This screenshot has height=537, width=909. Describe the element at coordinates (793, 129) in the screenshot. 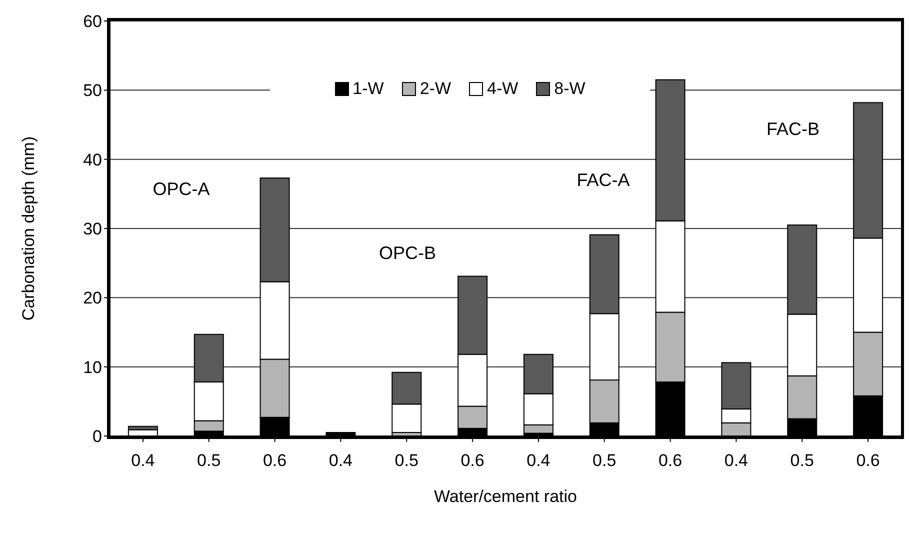

I see `annotation: FAC-B` at that location.